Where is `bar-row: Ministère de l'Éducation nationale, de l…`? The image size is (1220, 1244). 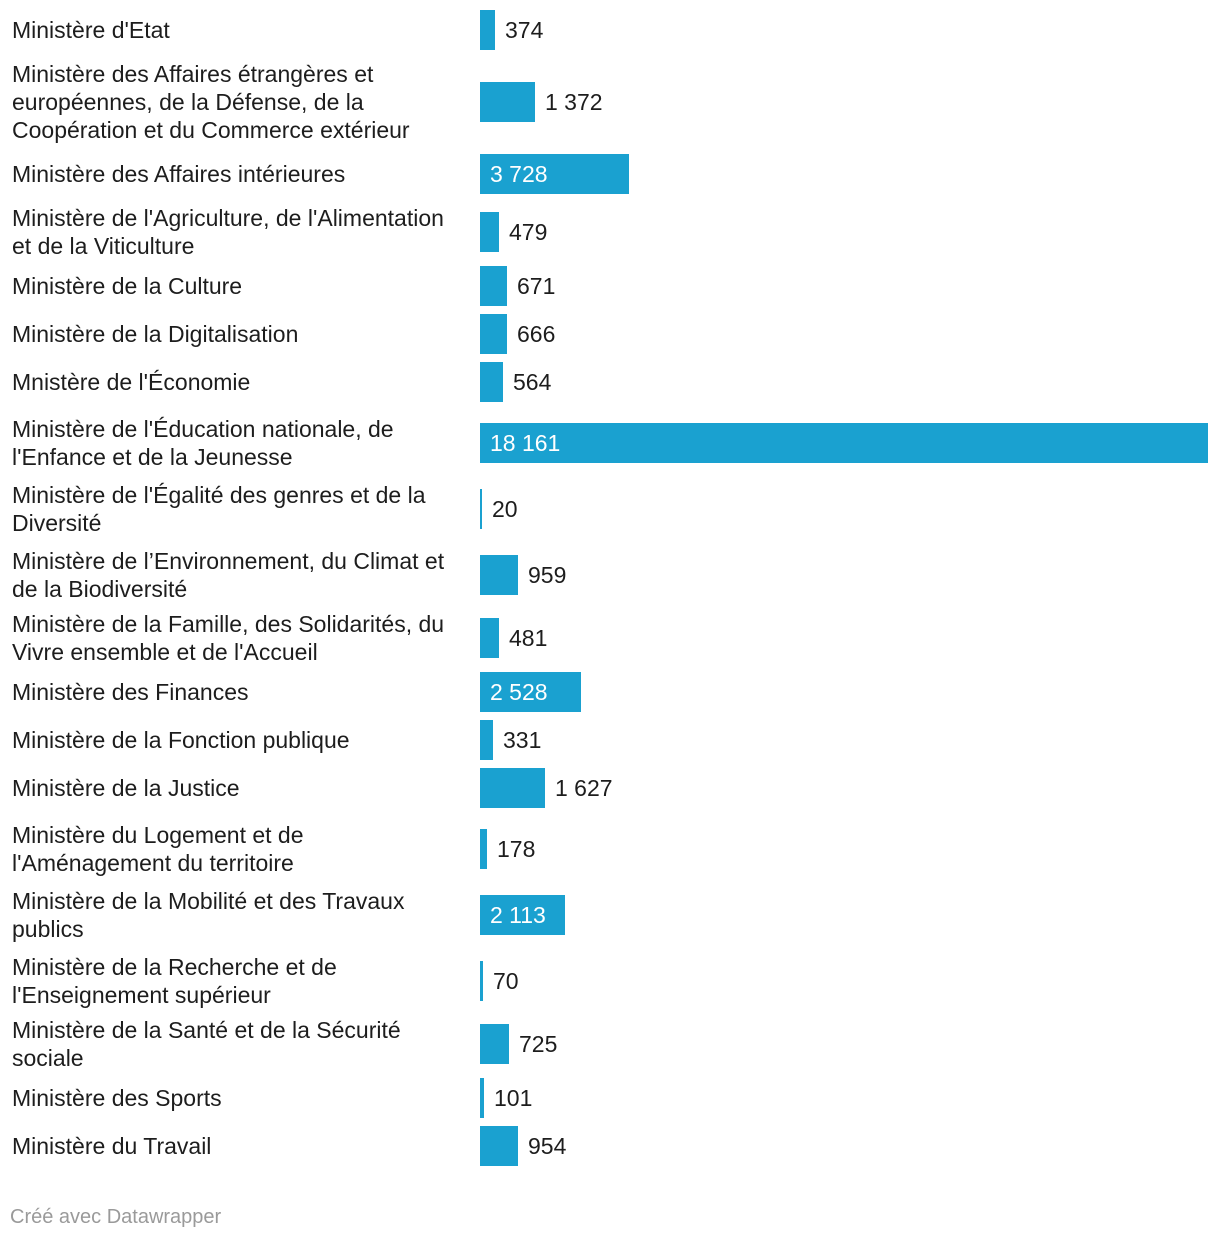 bar-row: Ministère de l'Éducation nationale, de l… is located at coordinates (610, 443).